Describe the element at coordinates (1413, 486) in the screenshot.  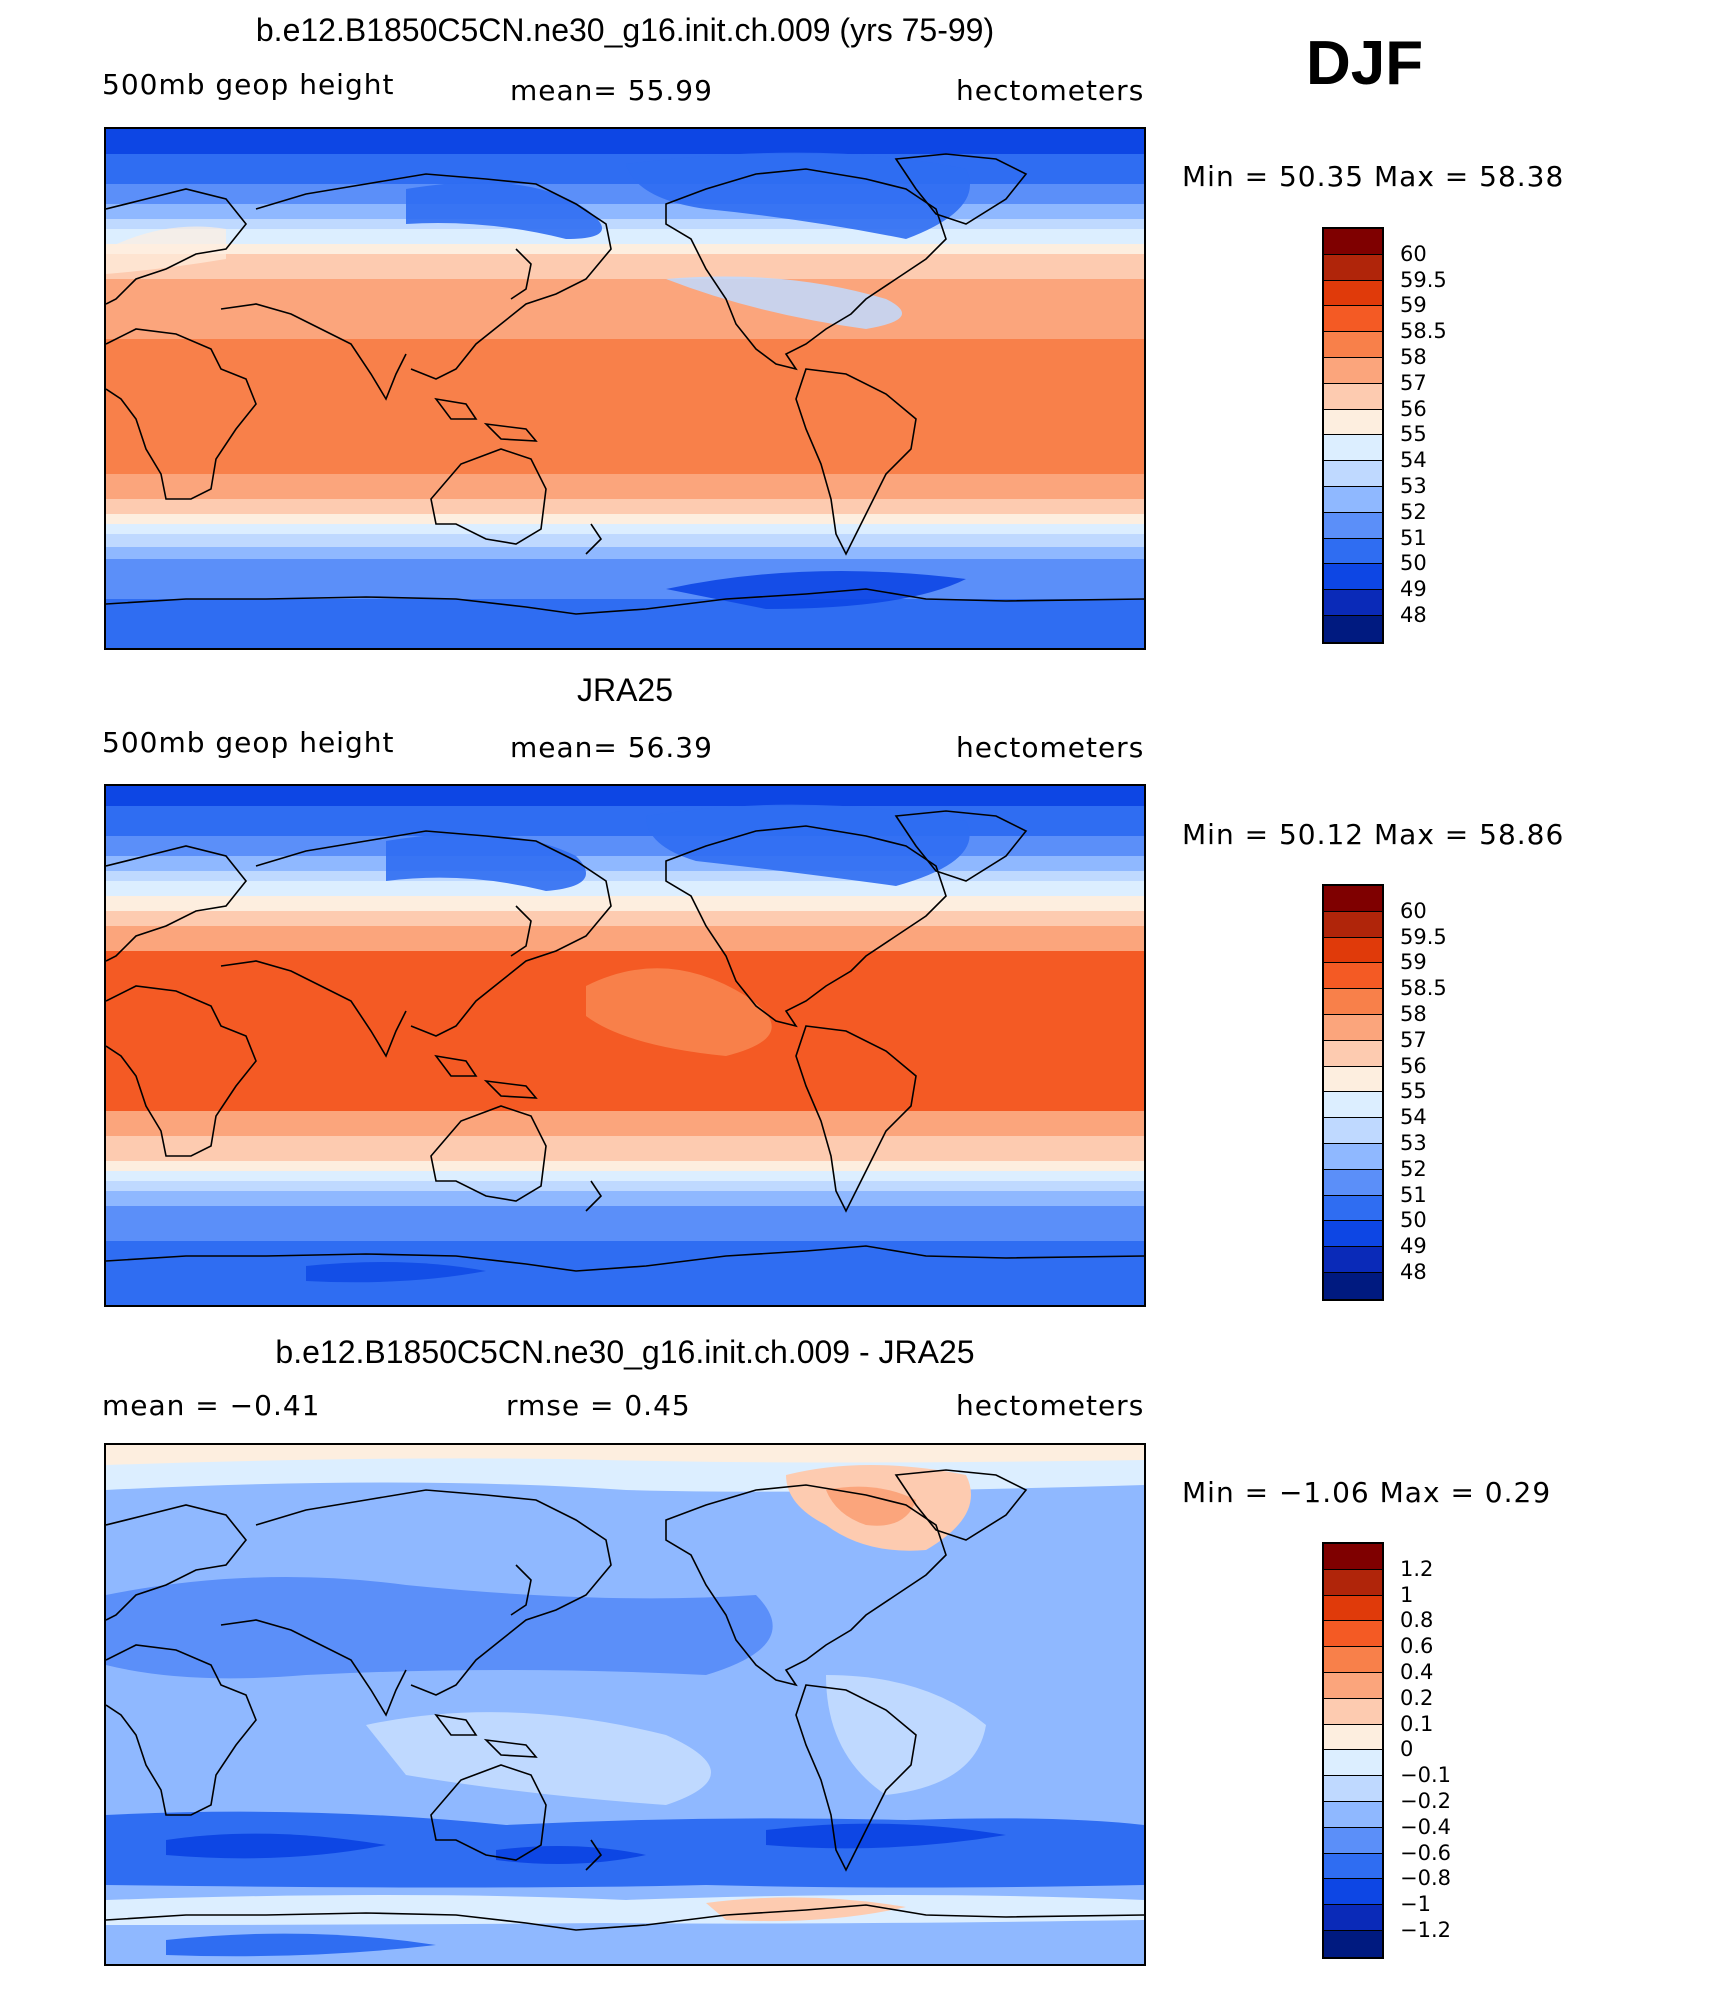
I see `colorbar-label: 53` at that location.